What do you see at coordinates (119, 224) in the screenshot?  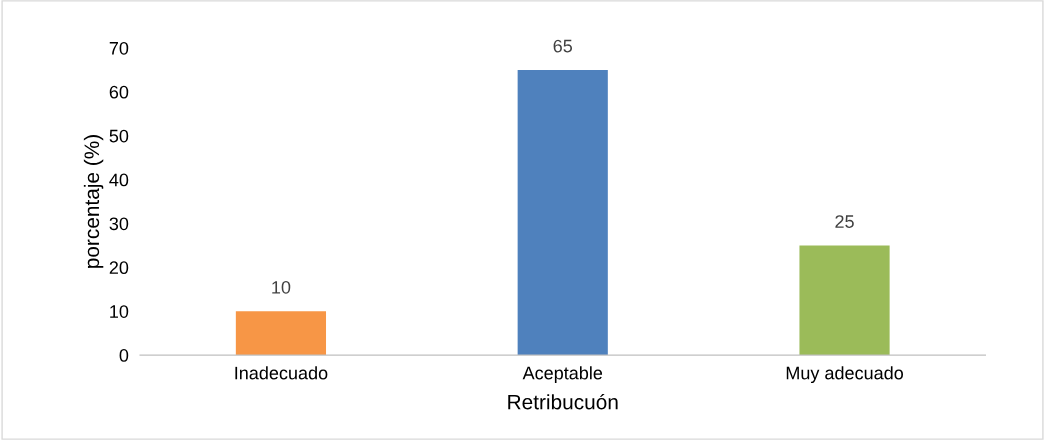 I see `y-tick-label: 30` at bounding box center [119, 224].